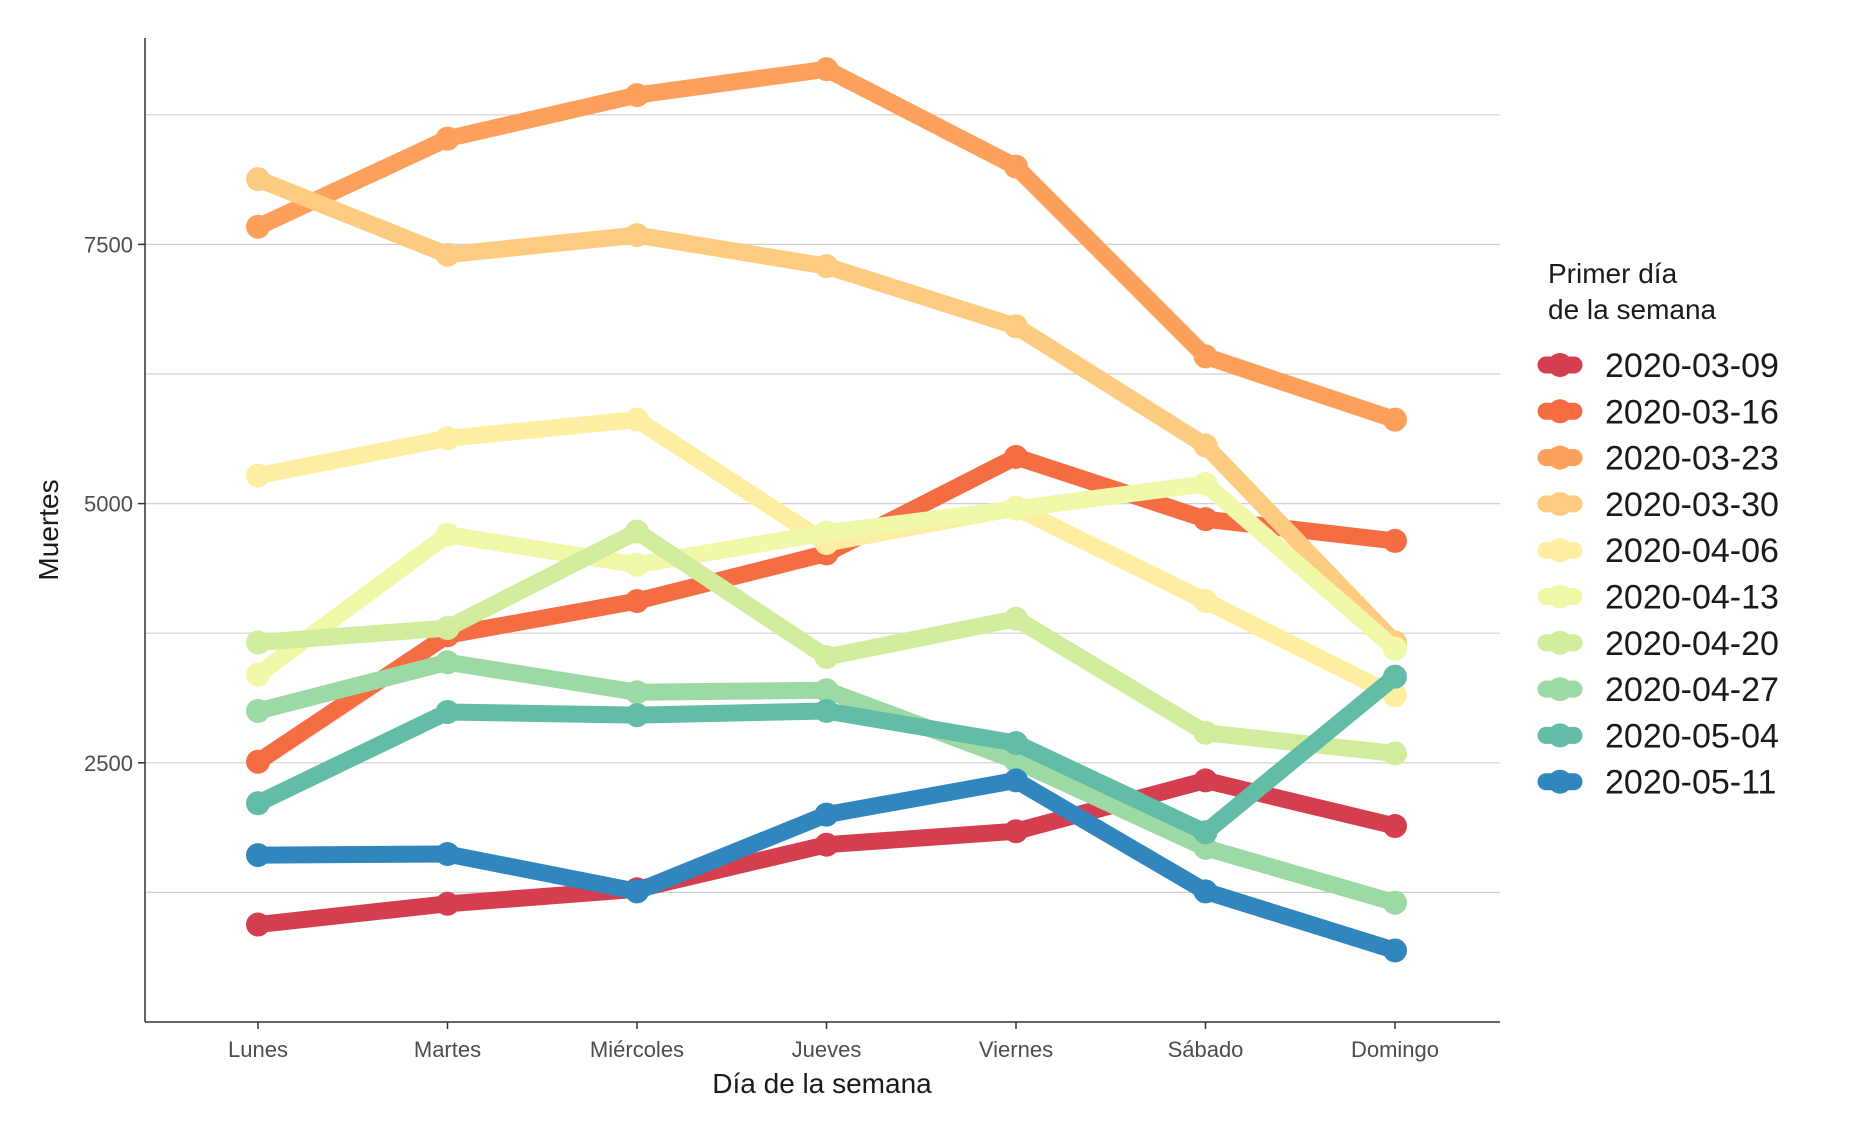  I want to click on x-tick-label: Martes, so click(447, 1049).